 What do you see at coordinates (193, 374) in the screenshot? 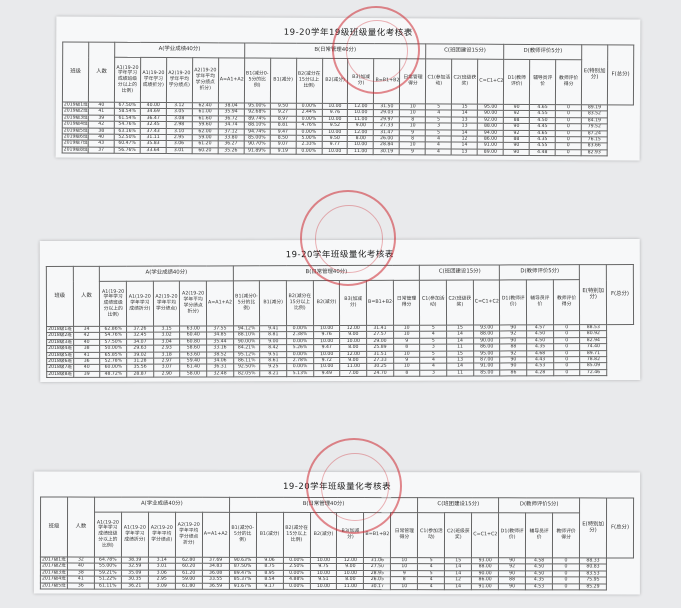
I see `table-cell: 58.00` at bounding box center [193, 374].